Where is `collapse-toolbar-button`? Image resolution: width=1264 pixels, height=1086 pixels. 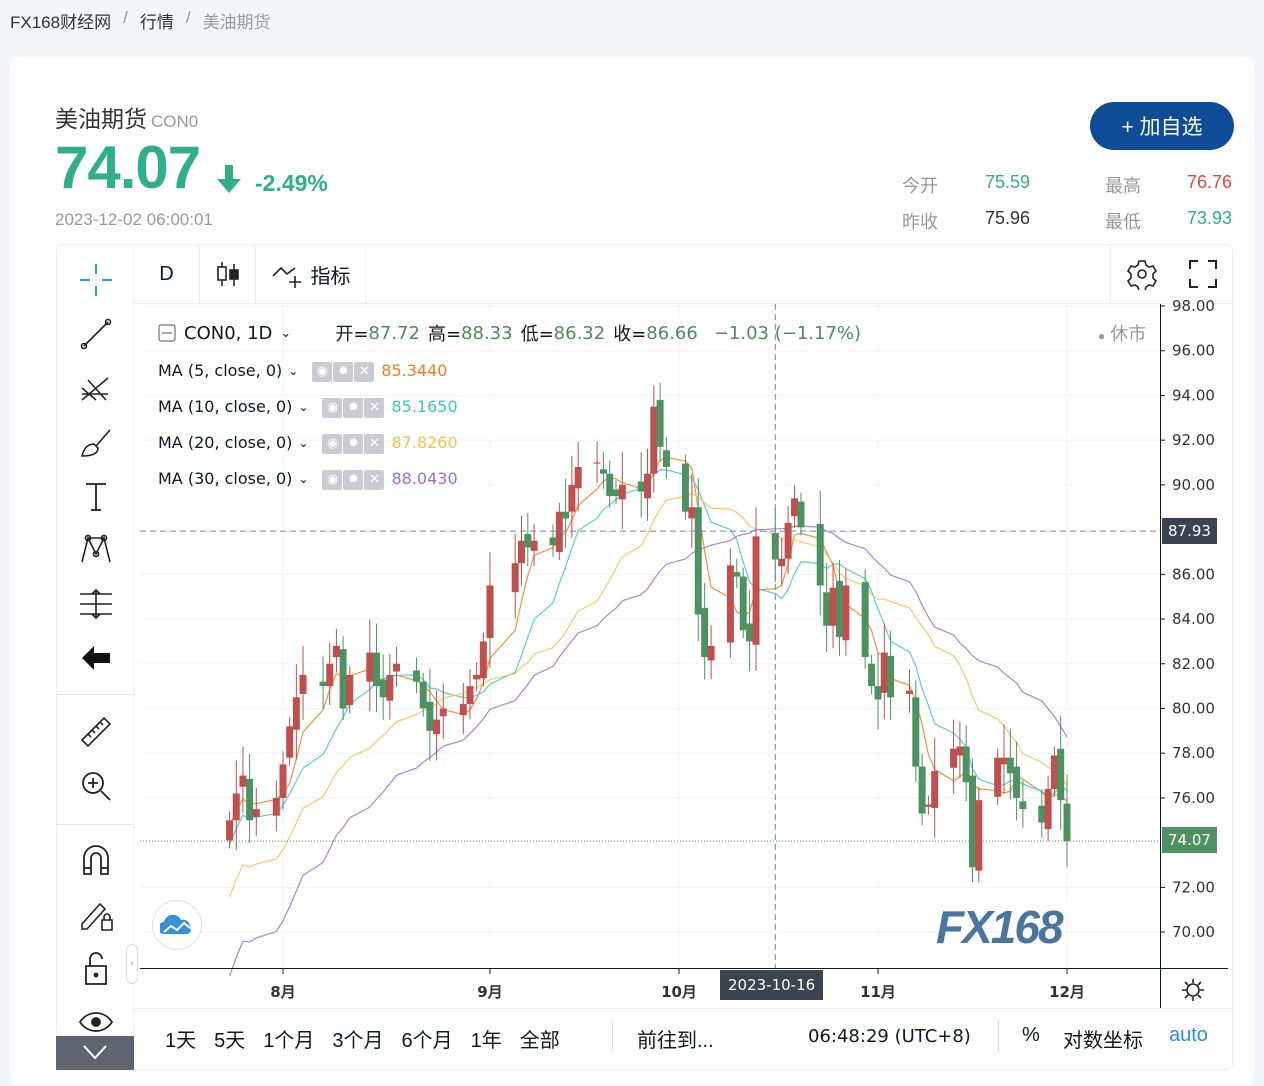
collapse-toolbar-button is located at coordinates (95, 1053).